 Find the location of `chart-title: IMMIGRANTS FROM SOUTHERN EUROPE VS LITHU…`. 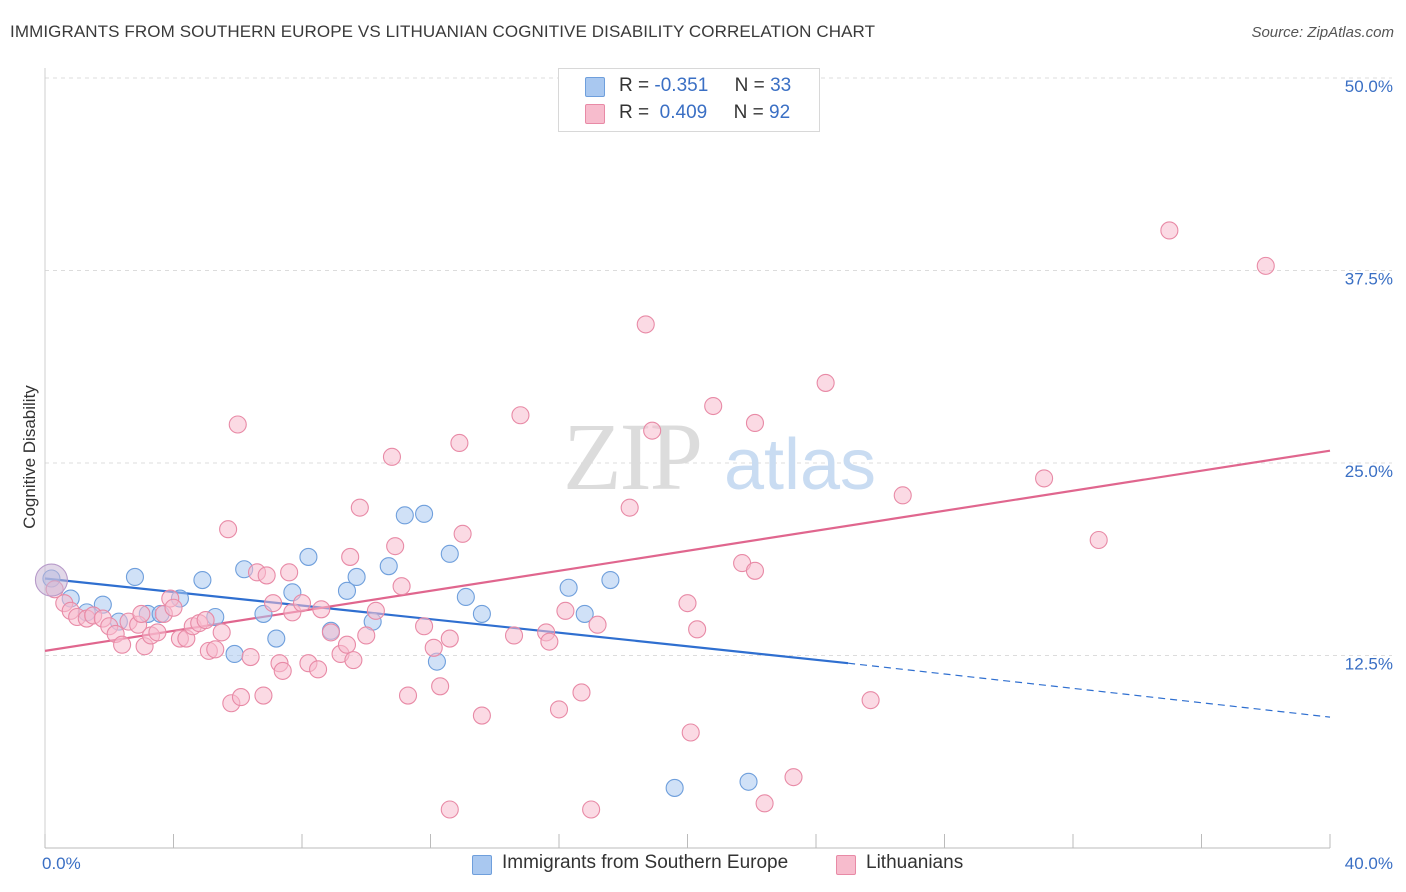

chart-title: IMMIGRANTS FROM SOUTHERN EUROPE VS LITHU… is located at coordinates (443, 31).